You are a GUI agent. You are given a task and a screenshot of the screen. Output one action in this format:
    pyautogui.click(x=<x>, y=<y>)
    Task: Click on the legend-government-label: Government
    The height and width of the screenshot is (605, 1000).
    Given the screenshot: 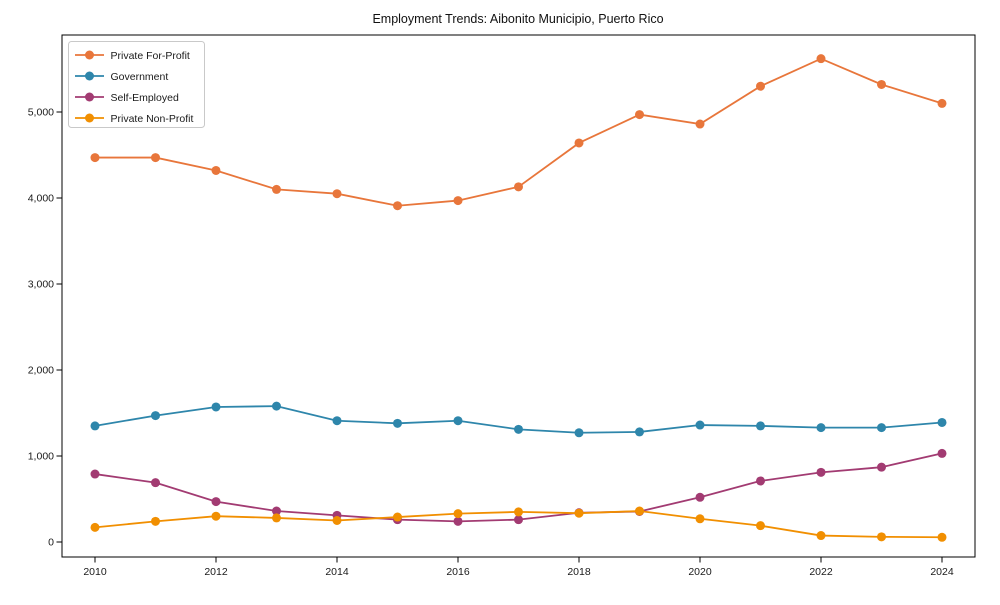 What is the action you would take?
    pyautogui.click(x=140, y=77)
    